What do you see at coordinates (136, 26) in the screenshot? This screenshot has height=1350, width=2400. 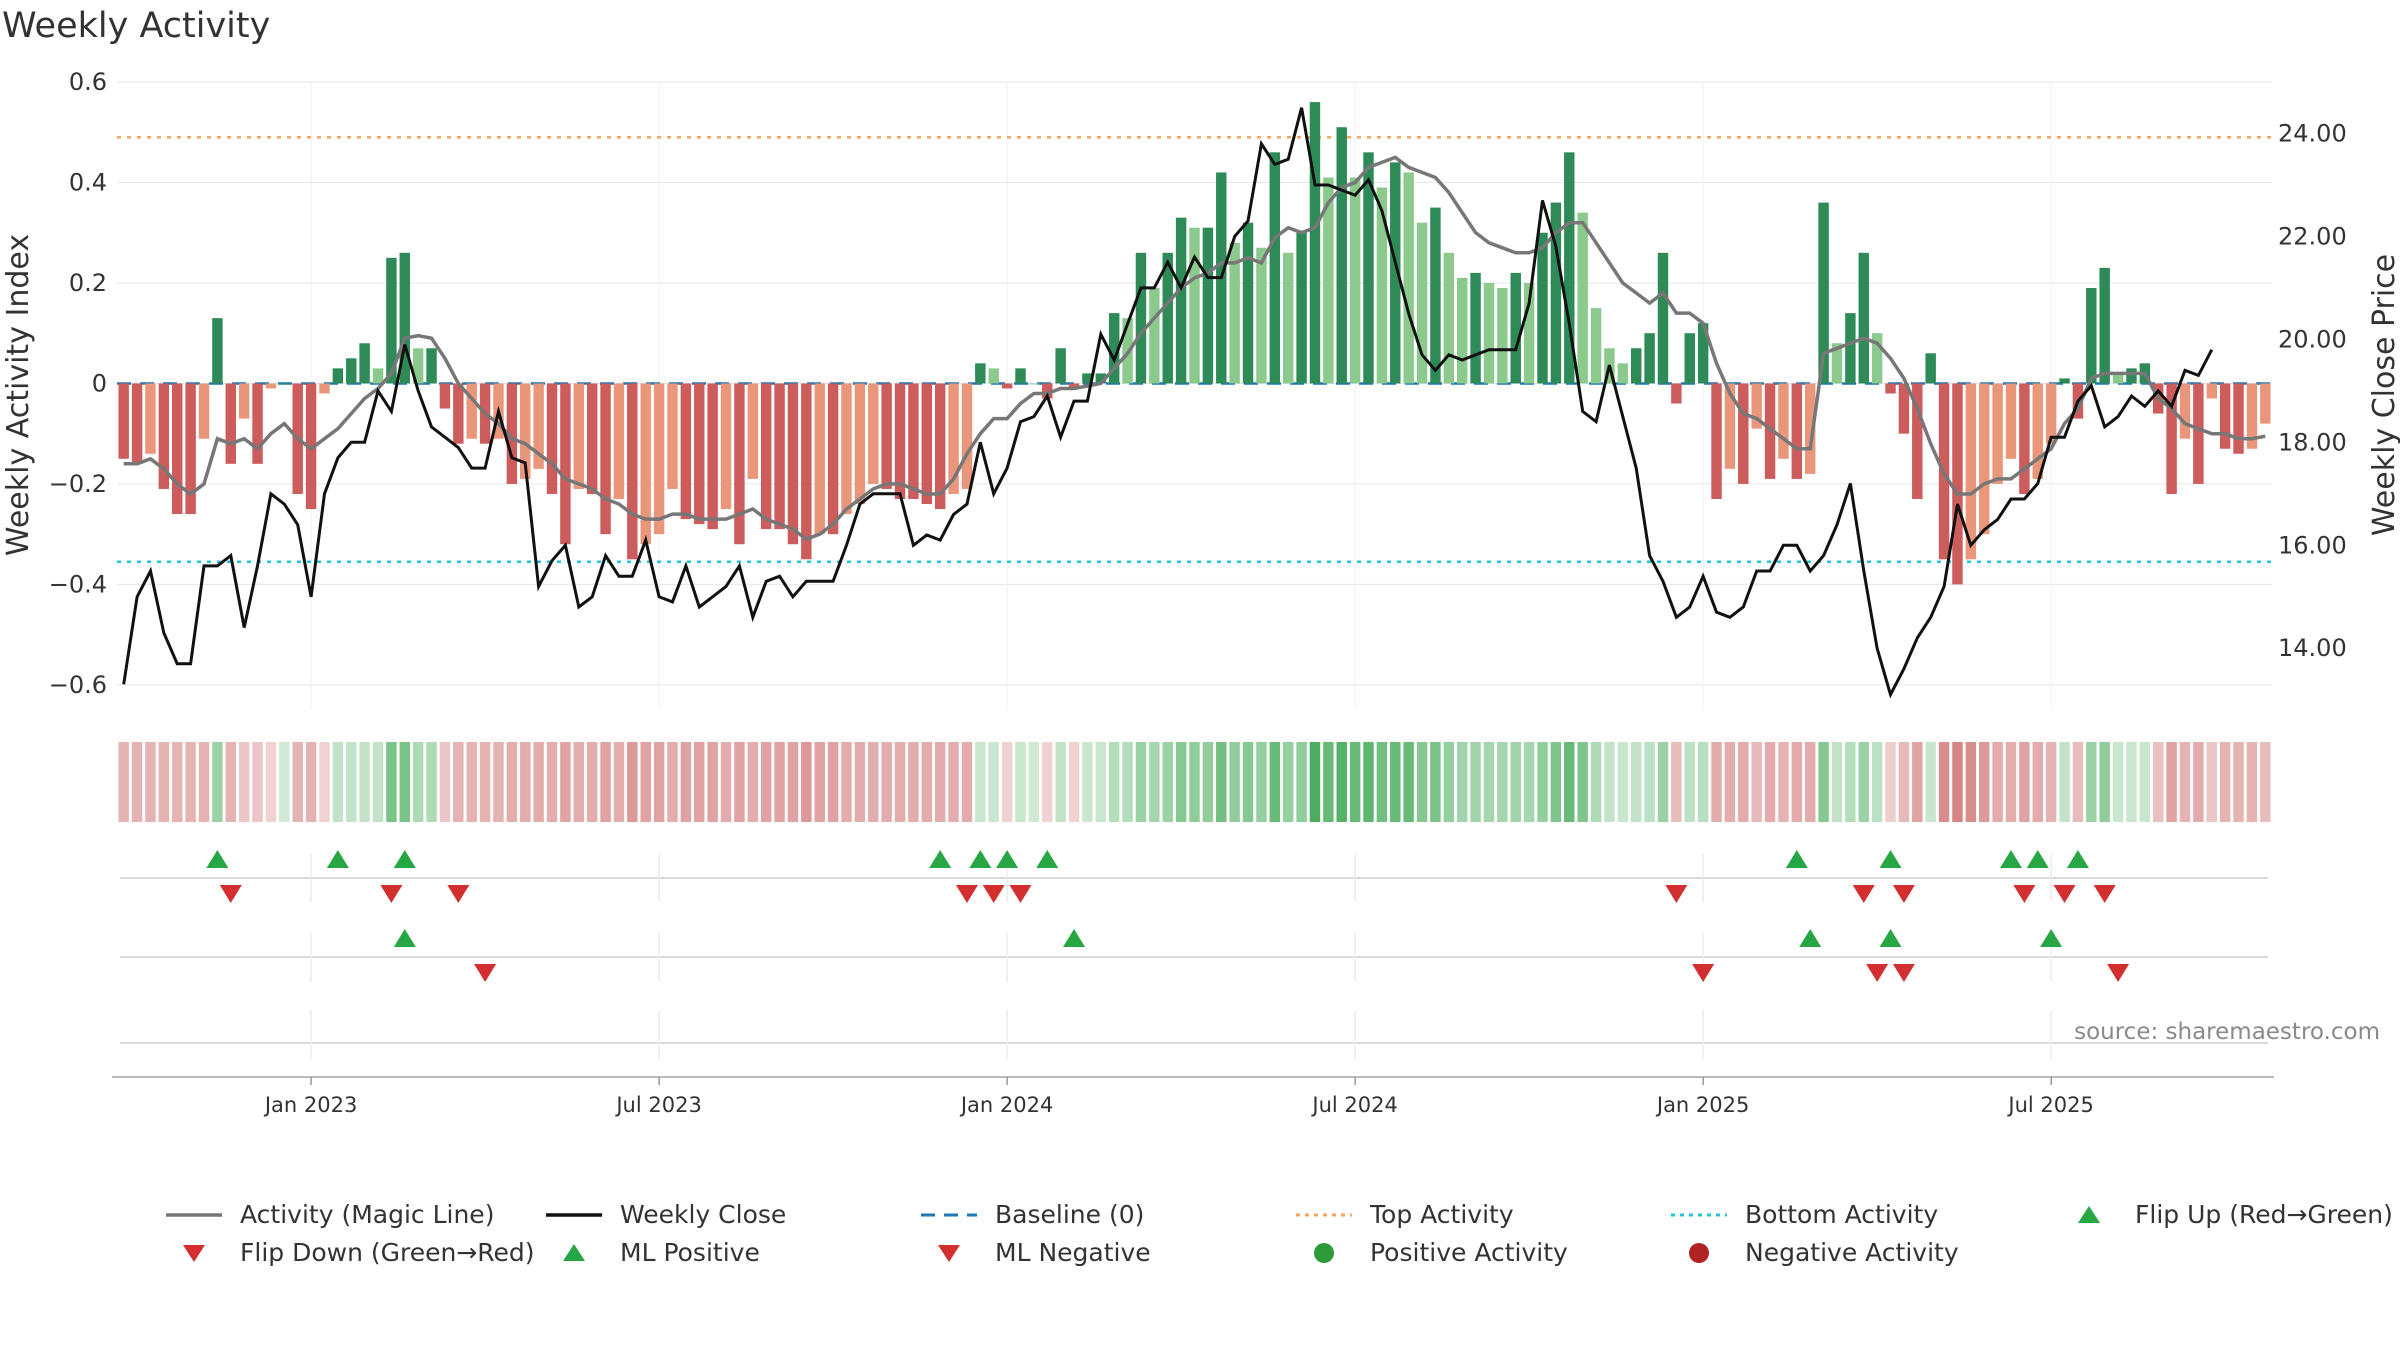 I see `chart-title: Weekly Activity` at bounding box center [136, 26].